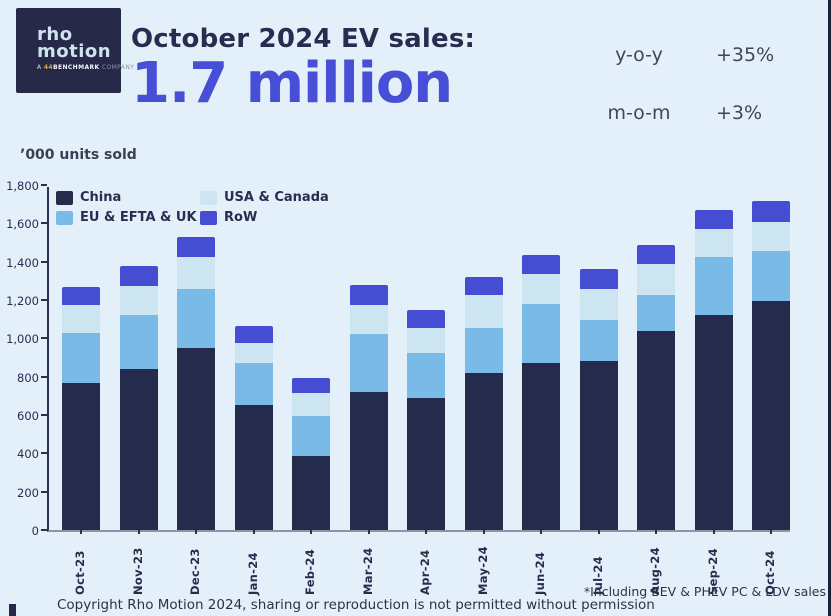  Describe the element at coordinates (739, 113) in the screenshot. I see `stat-mom-value: +3%` at that location.